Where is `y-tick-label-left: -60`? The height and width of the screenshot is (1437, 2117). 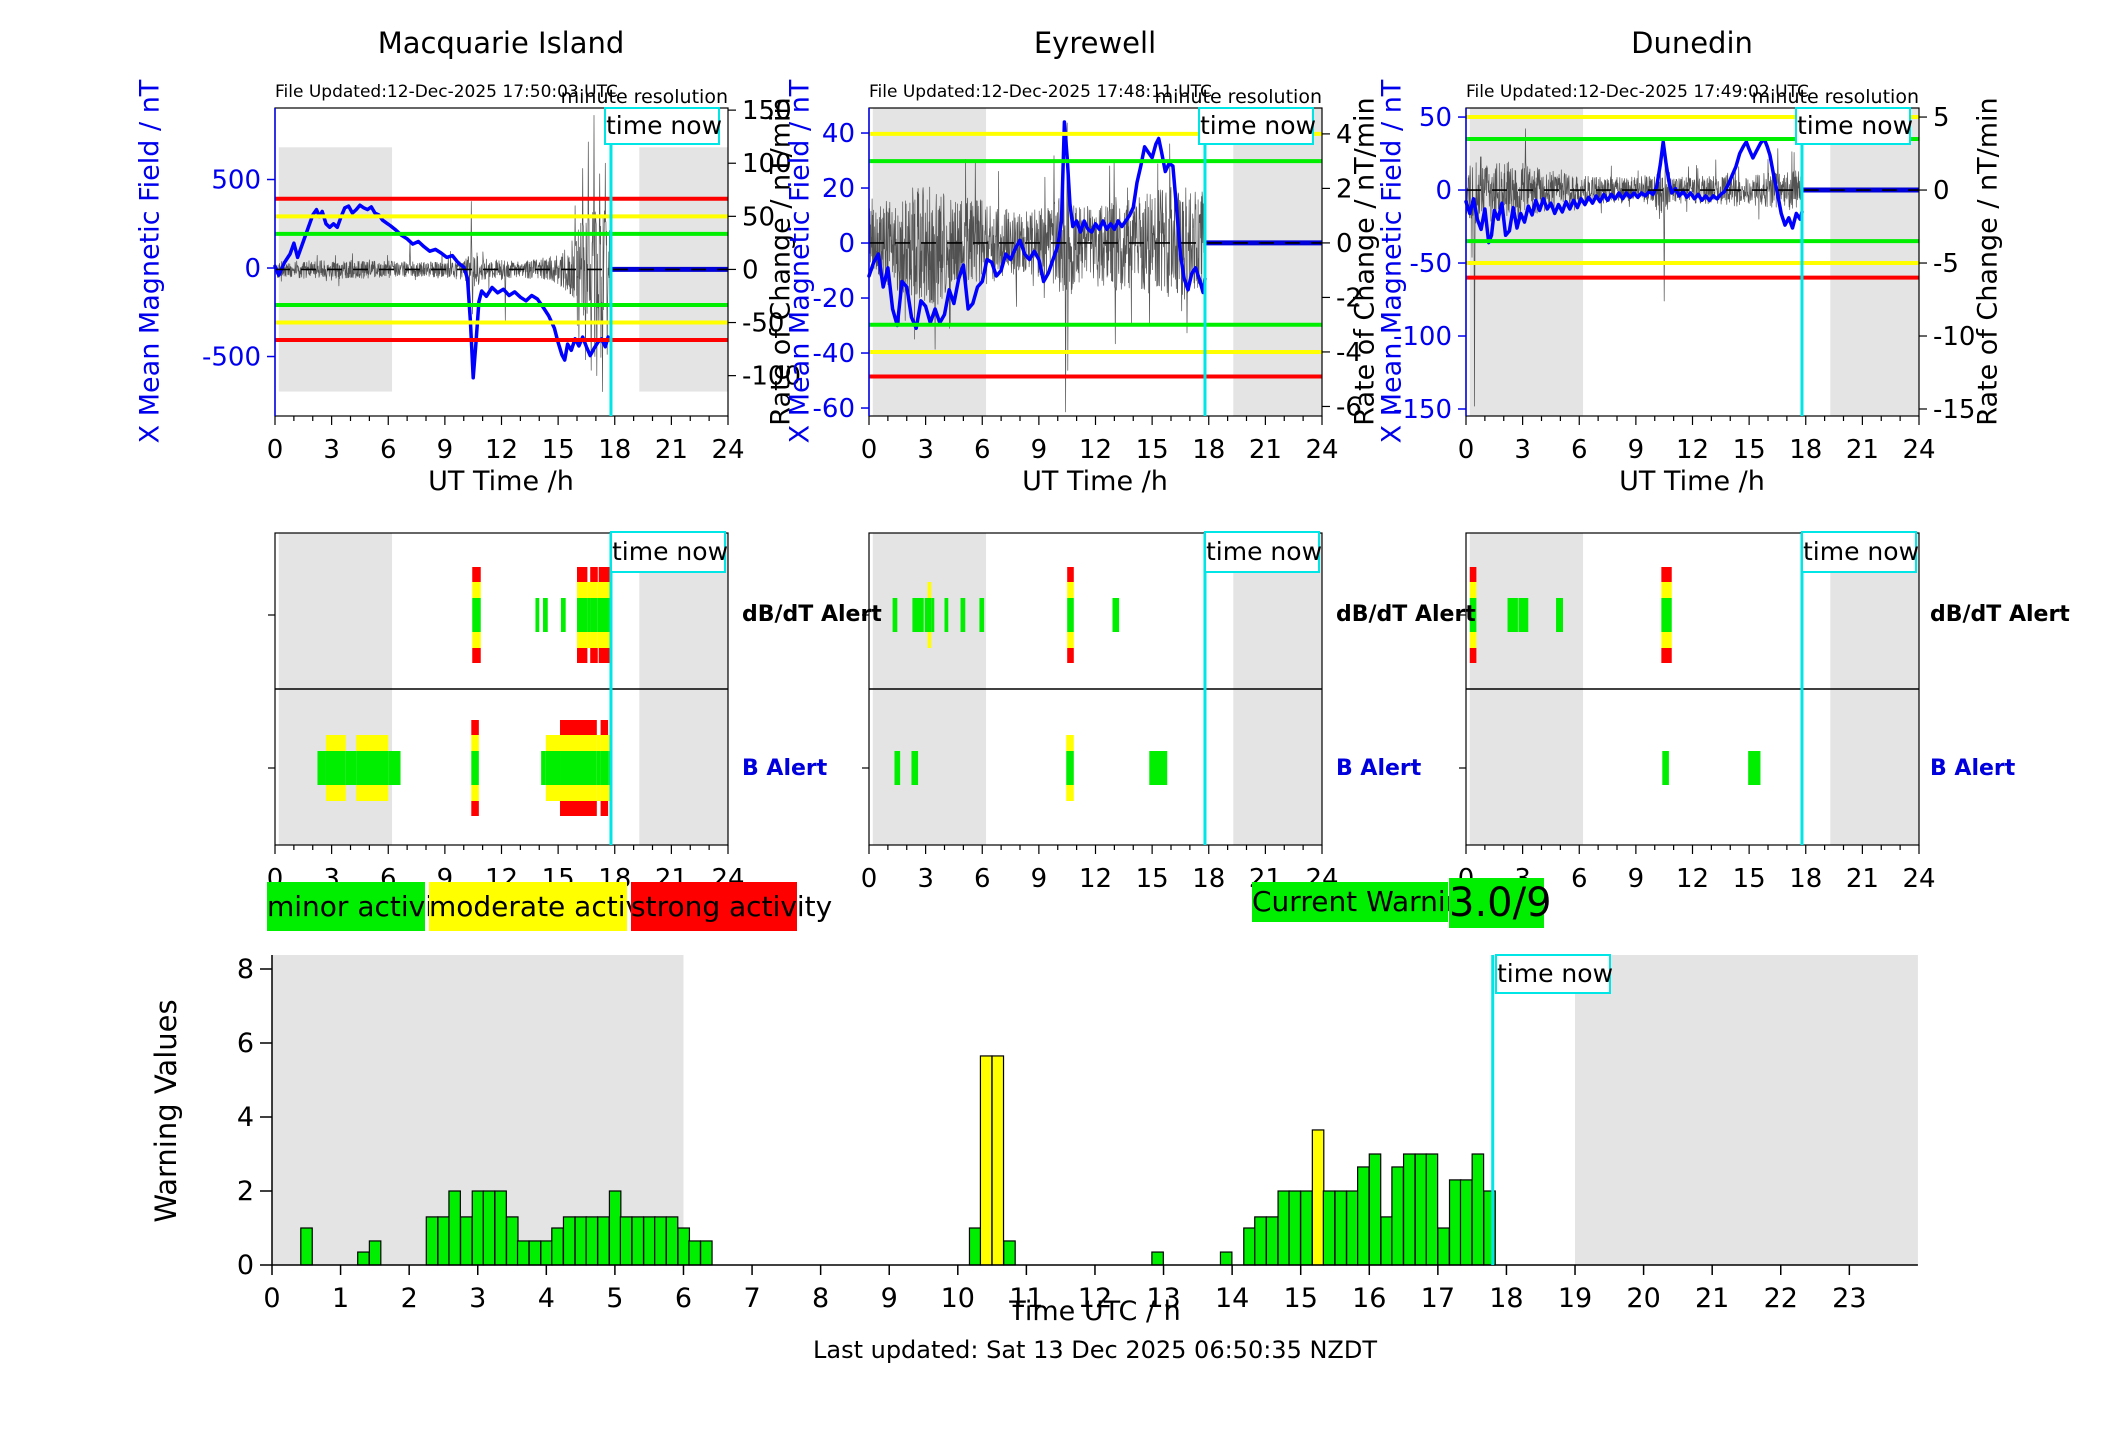
y-tick-label-left: -60 is located at coordinates (834, 409).